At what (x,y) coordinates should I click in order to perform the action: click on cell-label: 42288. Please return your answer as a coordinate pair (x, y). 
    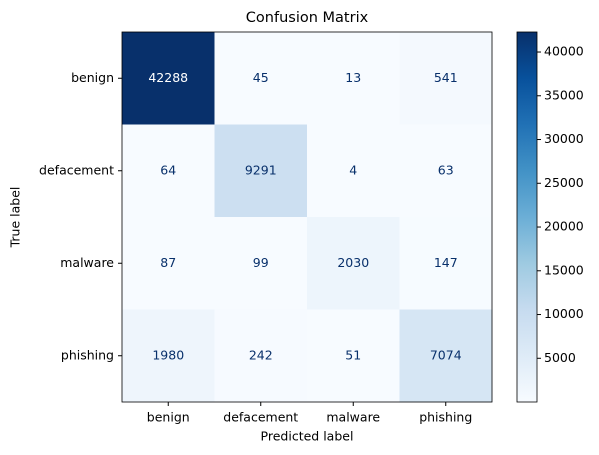
    Looking at the image, I should click on (168, 77).